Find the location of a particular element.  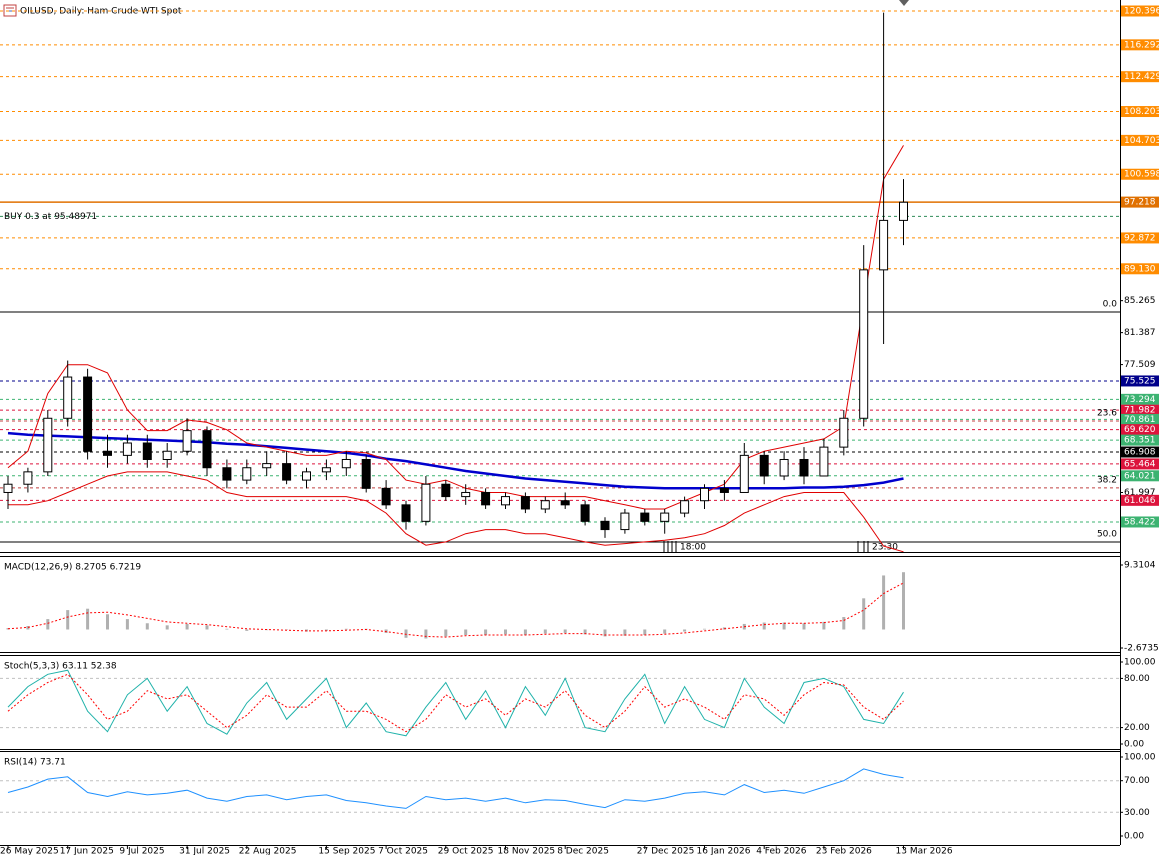

y-tick-label: 77.509 is located at coordinates (1140, 365).